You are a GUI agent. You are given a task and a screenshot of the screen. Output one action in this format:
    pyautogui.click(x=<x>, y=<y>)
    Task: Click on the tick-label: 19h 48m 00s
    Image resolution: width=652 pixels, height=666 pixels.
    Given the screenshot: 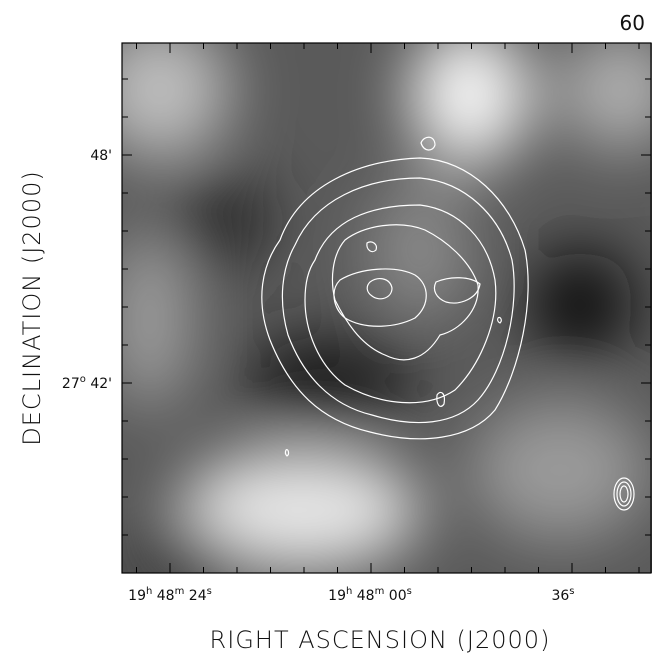 What is the action you would take?
    pyautogui.click(x=370, y=595)
    